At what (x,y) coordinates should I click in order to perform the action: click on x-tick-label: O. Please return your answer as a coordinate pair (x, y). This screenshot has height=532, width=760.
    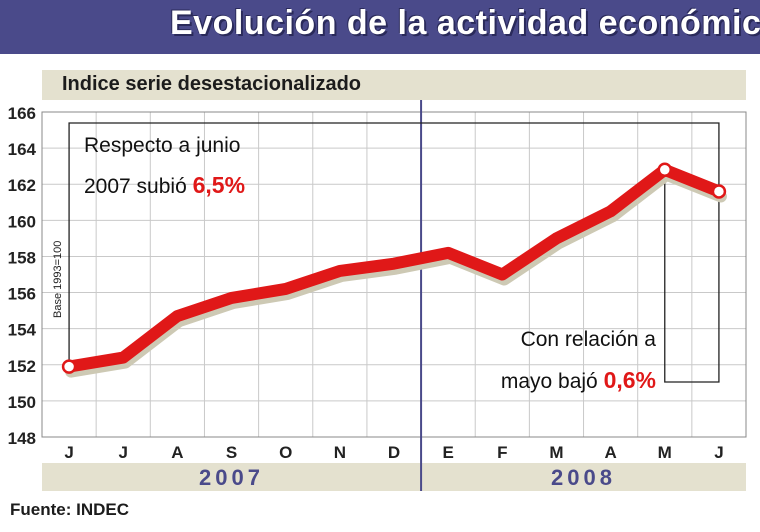
    Looking at the image, I should click on (285, 452).